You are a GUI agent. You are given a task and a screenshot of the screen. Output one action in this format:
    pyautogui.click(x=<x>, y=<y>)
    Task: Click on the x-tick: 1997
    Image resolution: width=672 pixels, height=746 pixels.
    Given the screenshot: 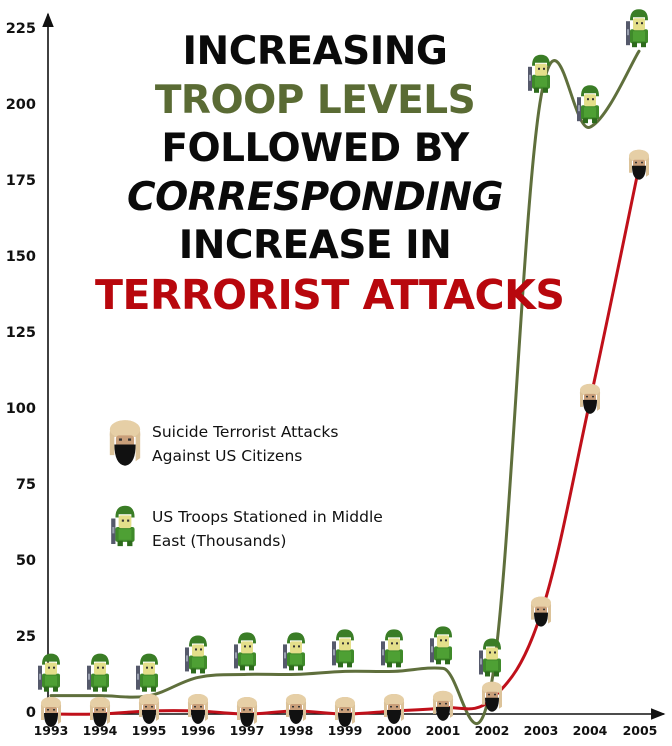 What is the action you would take?
    pyautogui.click(x=247, y=730)
    